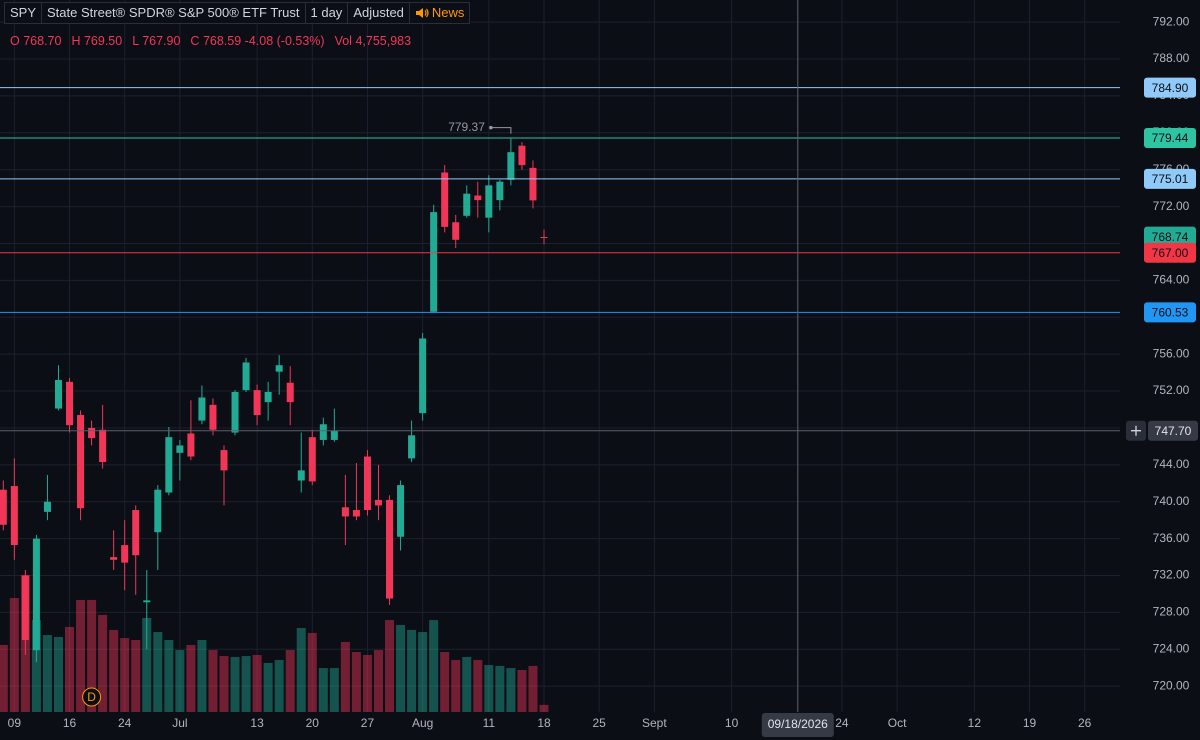 This screenshot has width=1200, height=740. Describe the element at coordinates (1171, 280) in the screenshot. I see `y-tick-label: 764.00` at that location.